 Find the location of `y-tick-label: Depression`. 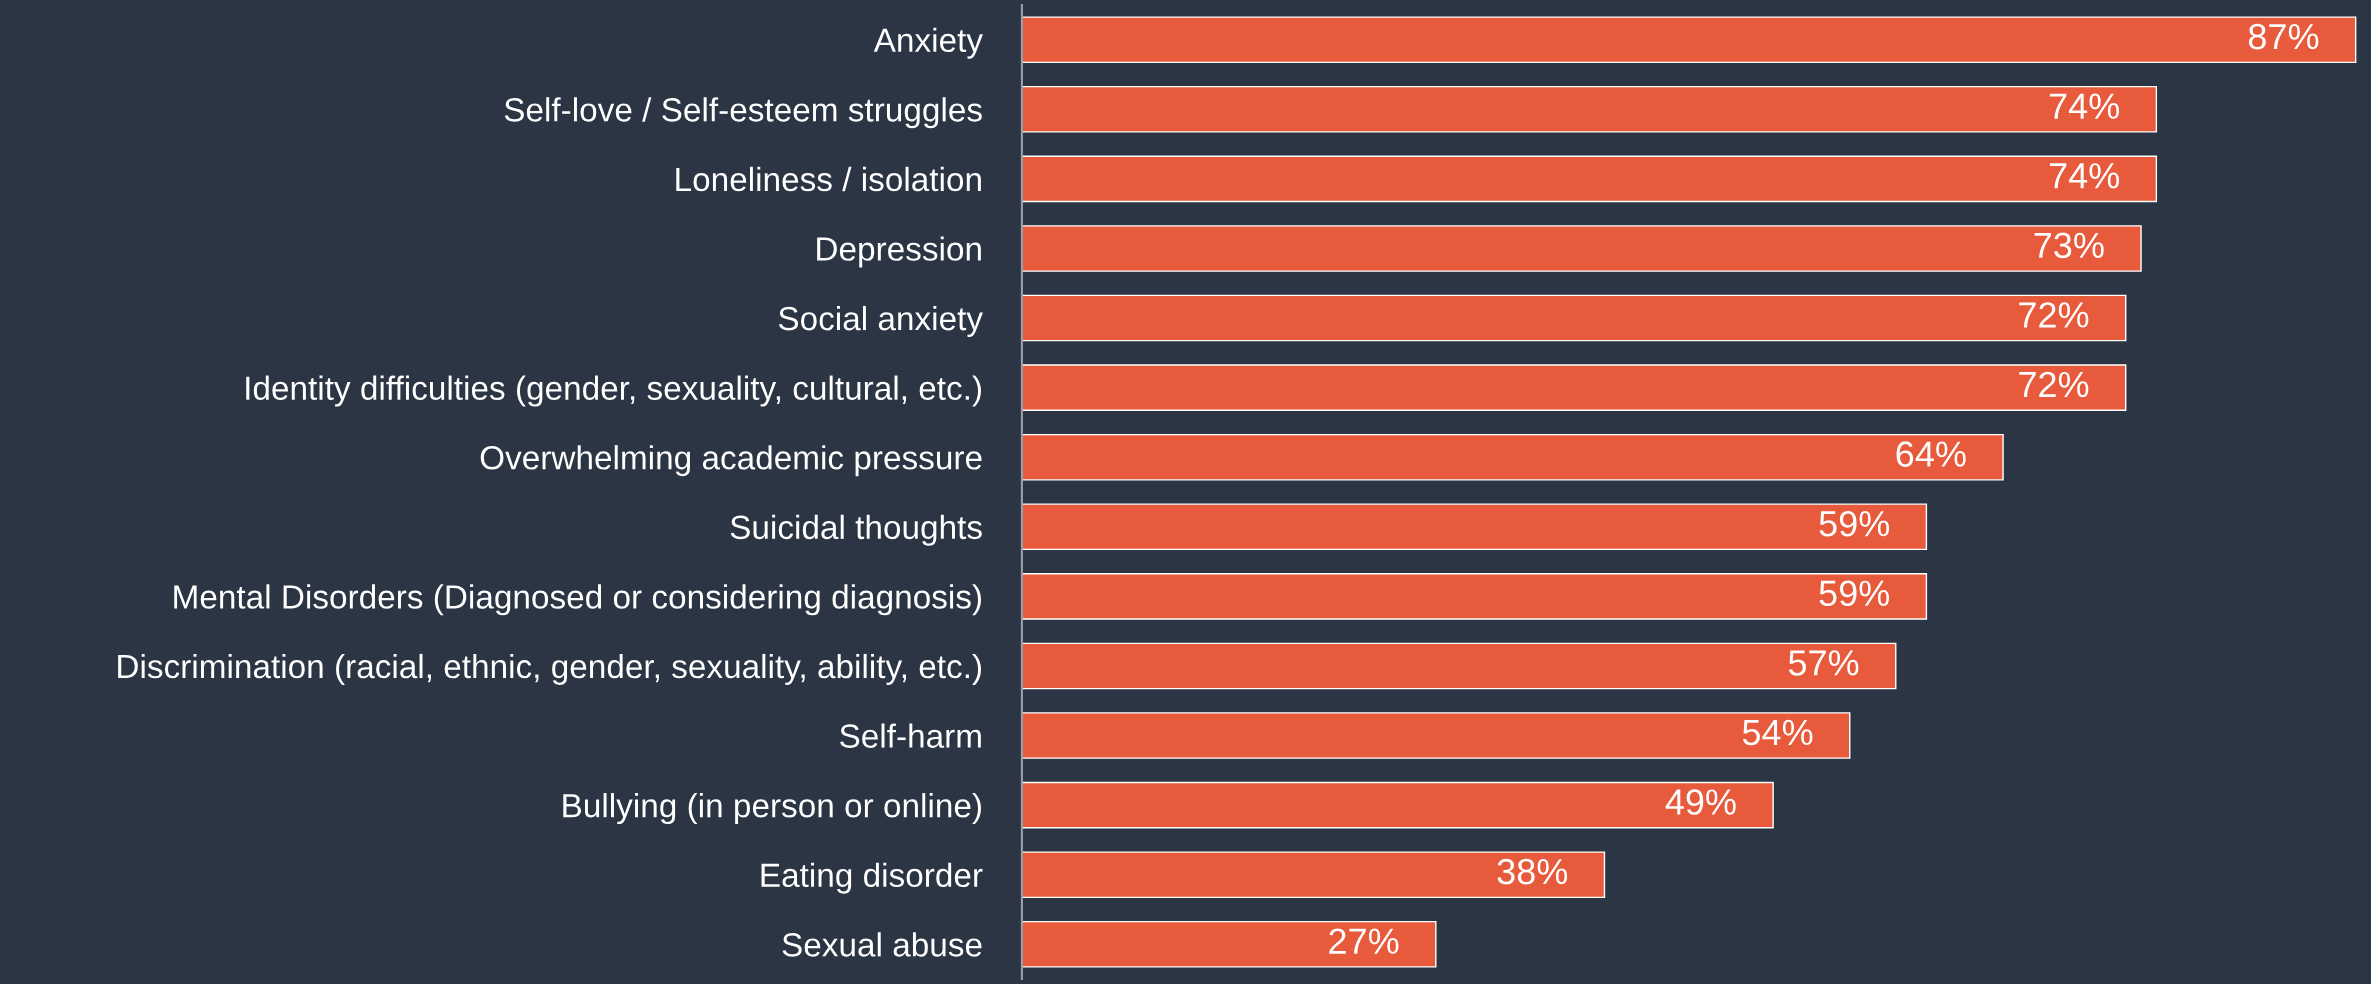

y-tick-label: Depression is located at coordinates (899, 252).